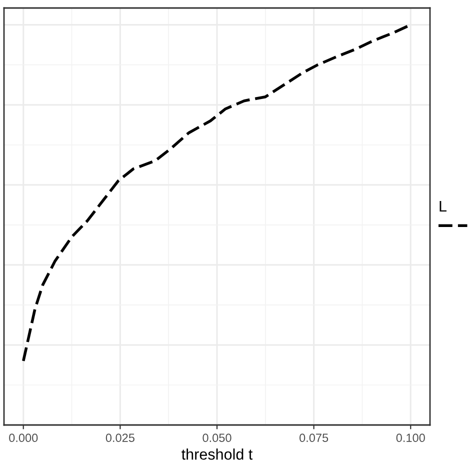 This screenshot has height=474, width=474. I want to click on x-tick-label: 0.100, so click(410, 438).